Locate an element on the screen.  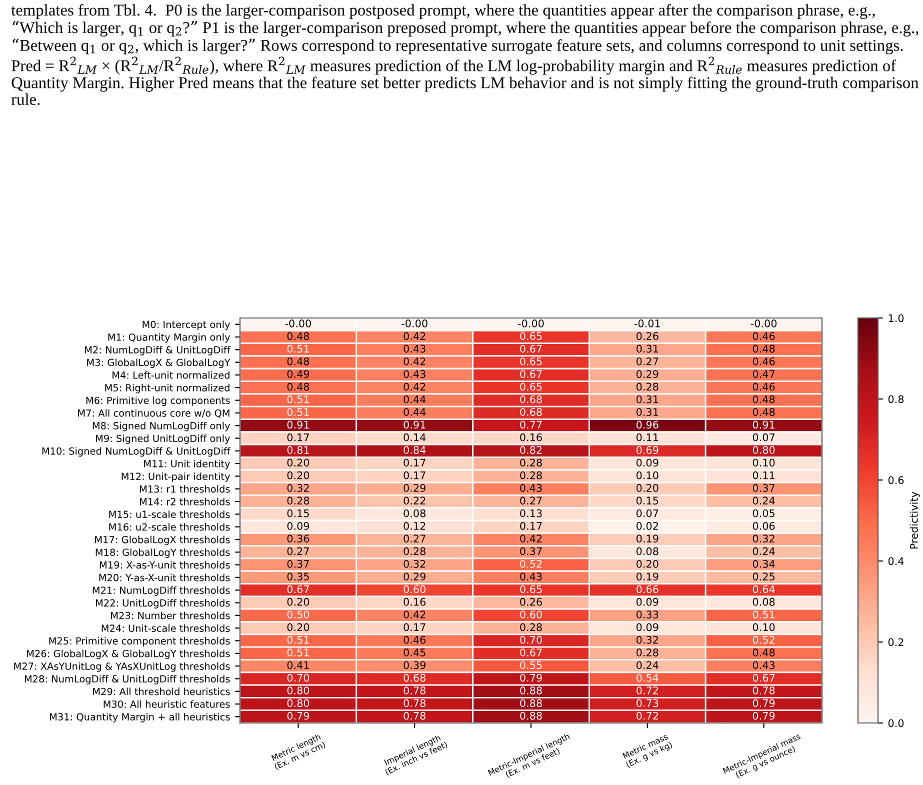
y-tick-label: M5: Right-unit normalized is located at coordinates (167, 389).